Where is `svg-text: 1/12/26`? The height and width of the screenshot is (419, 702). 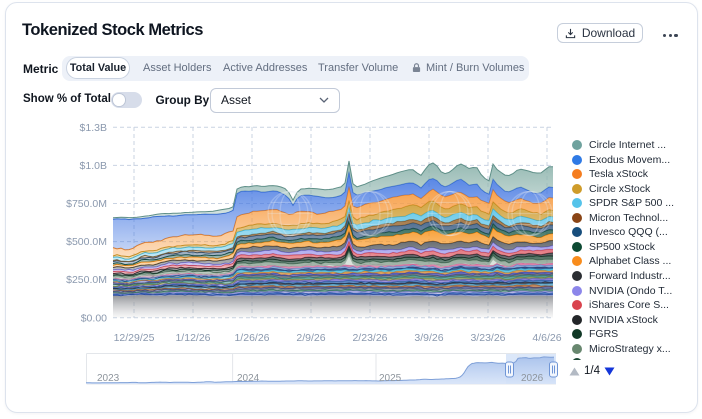
svg-text: 1/12/26 is located at coordinates (192, 338).